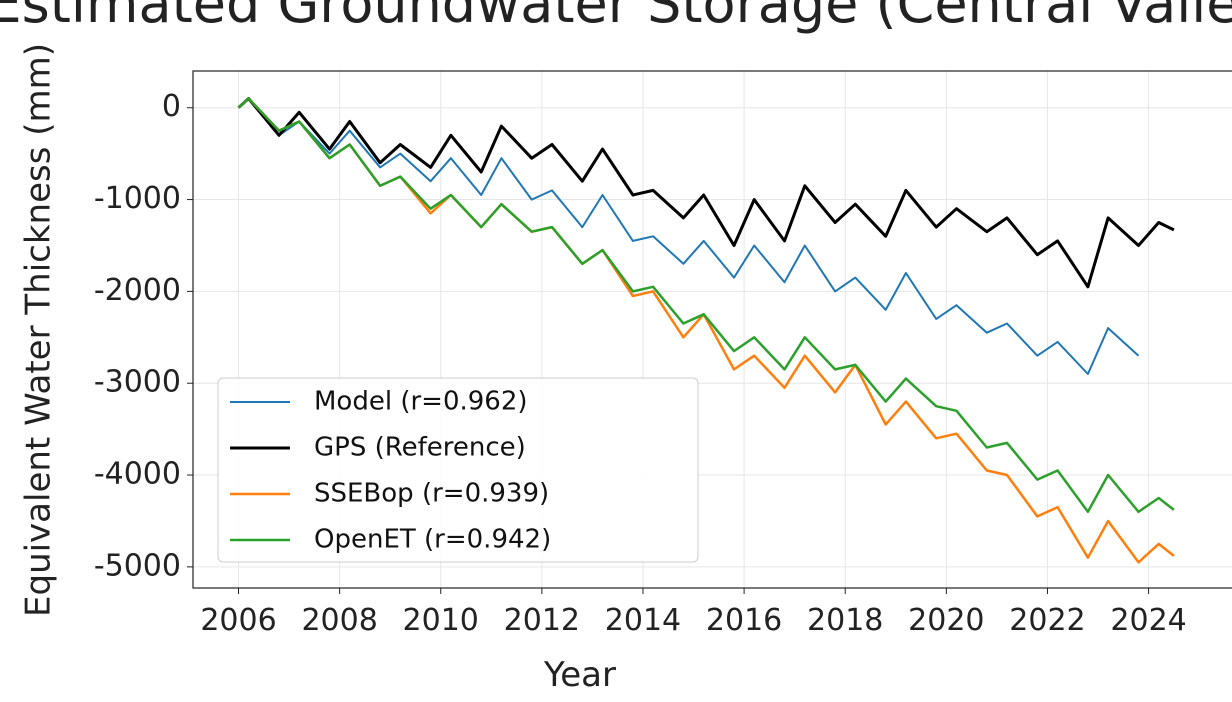 This screenshot has width=1232, height=702. Describe the element at coordinates (339, 620) in the screenshot. I see `x-tick-label: 2008` at that location.